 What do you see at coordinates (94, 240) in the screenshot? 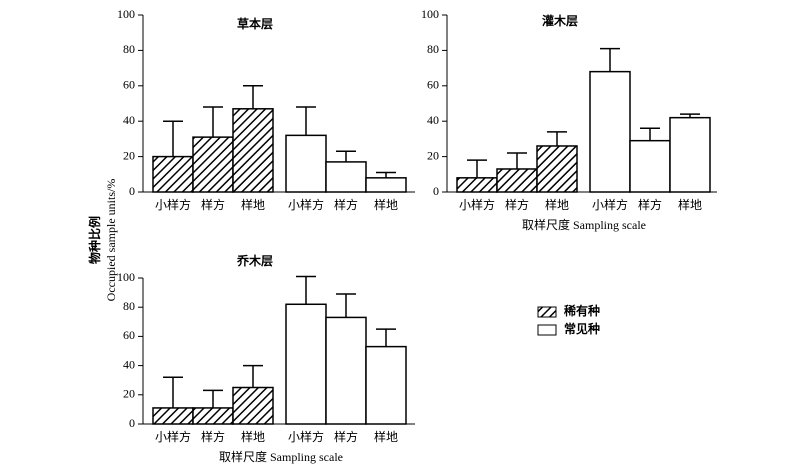
I see `y-label-cn: 物种比例` at bounding box center [94, 240].